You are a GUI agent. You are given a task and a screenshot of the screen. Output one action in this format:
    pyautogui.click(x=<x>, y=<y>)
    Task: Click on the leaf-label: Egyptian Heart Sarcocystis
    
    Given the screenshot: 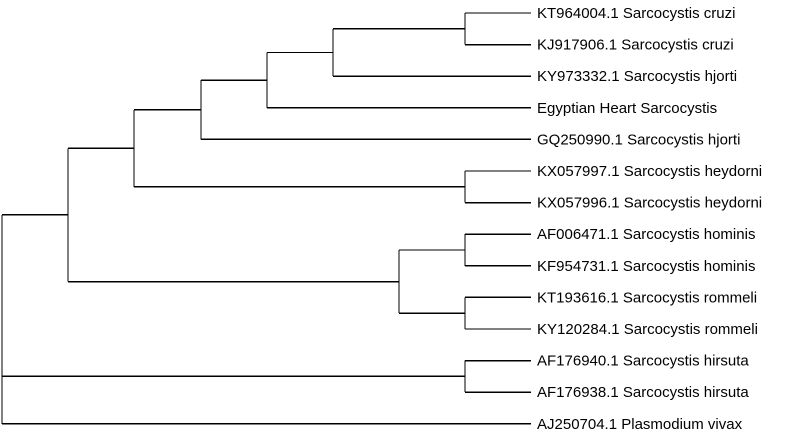 What is the action you would take?
    pyautogui.click(x=627, y=108)
    